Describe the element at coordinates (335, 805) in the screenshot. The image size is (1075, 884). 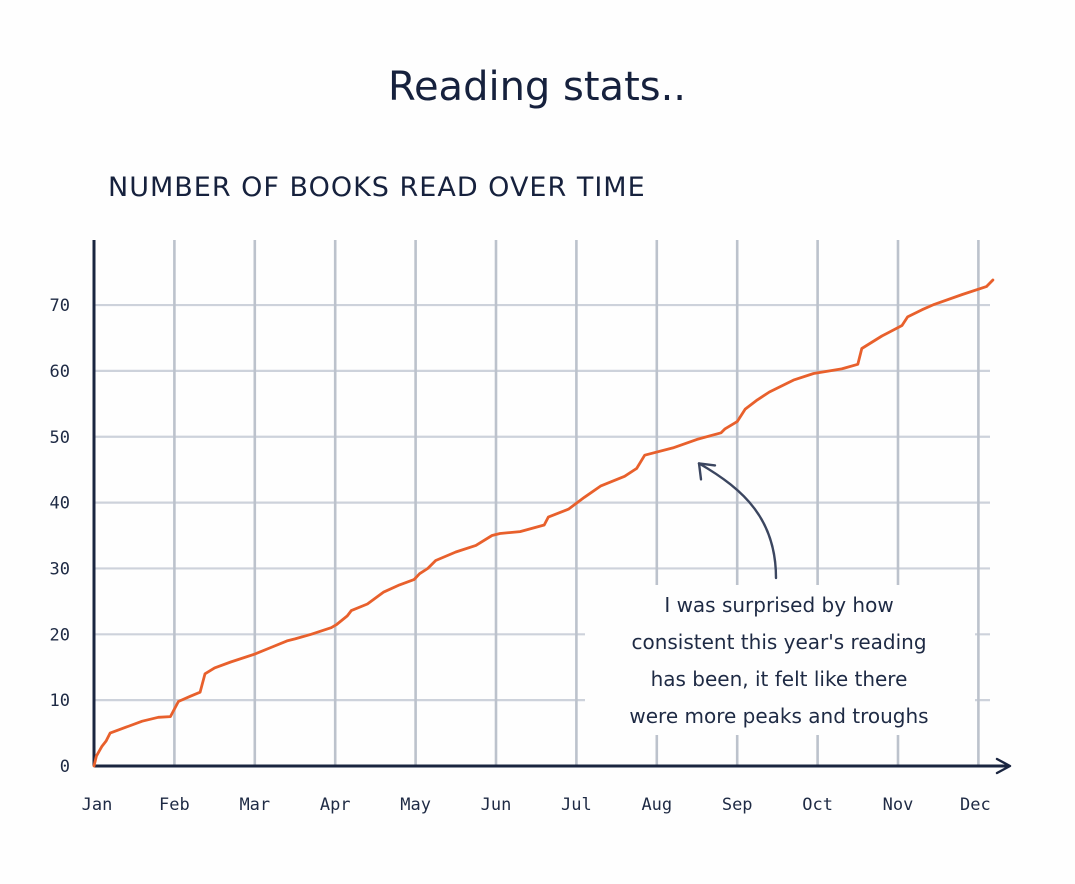
I see `x-tick-label: Apr` at that location.